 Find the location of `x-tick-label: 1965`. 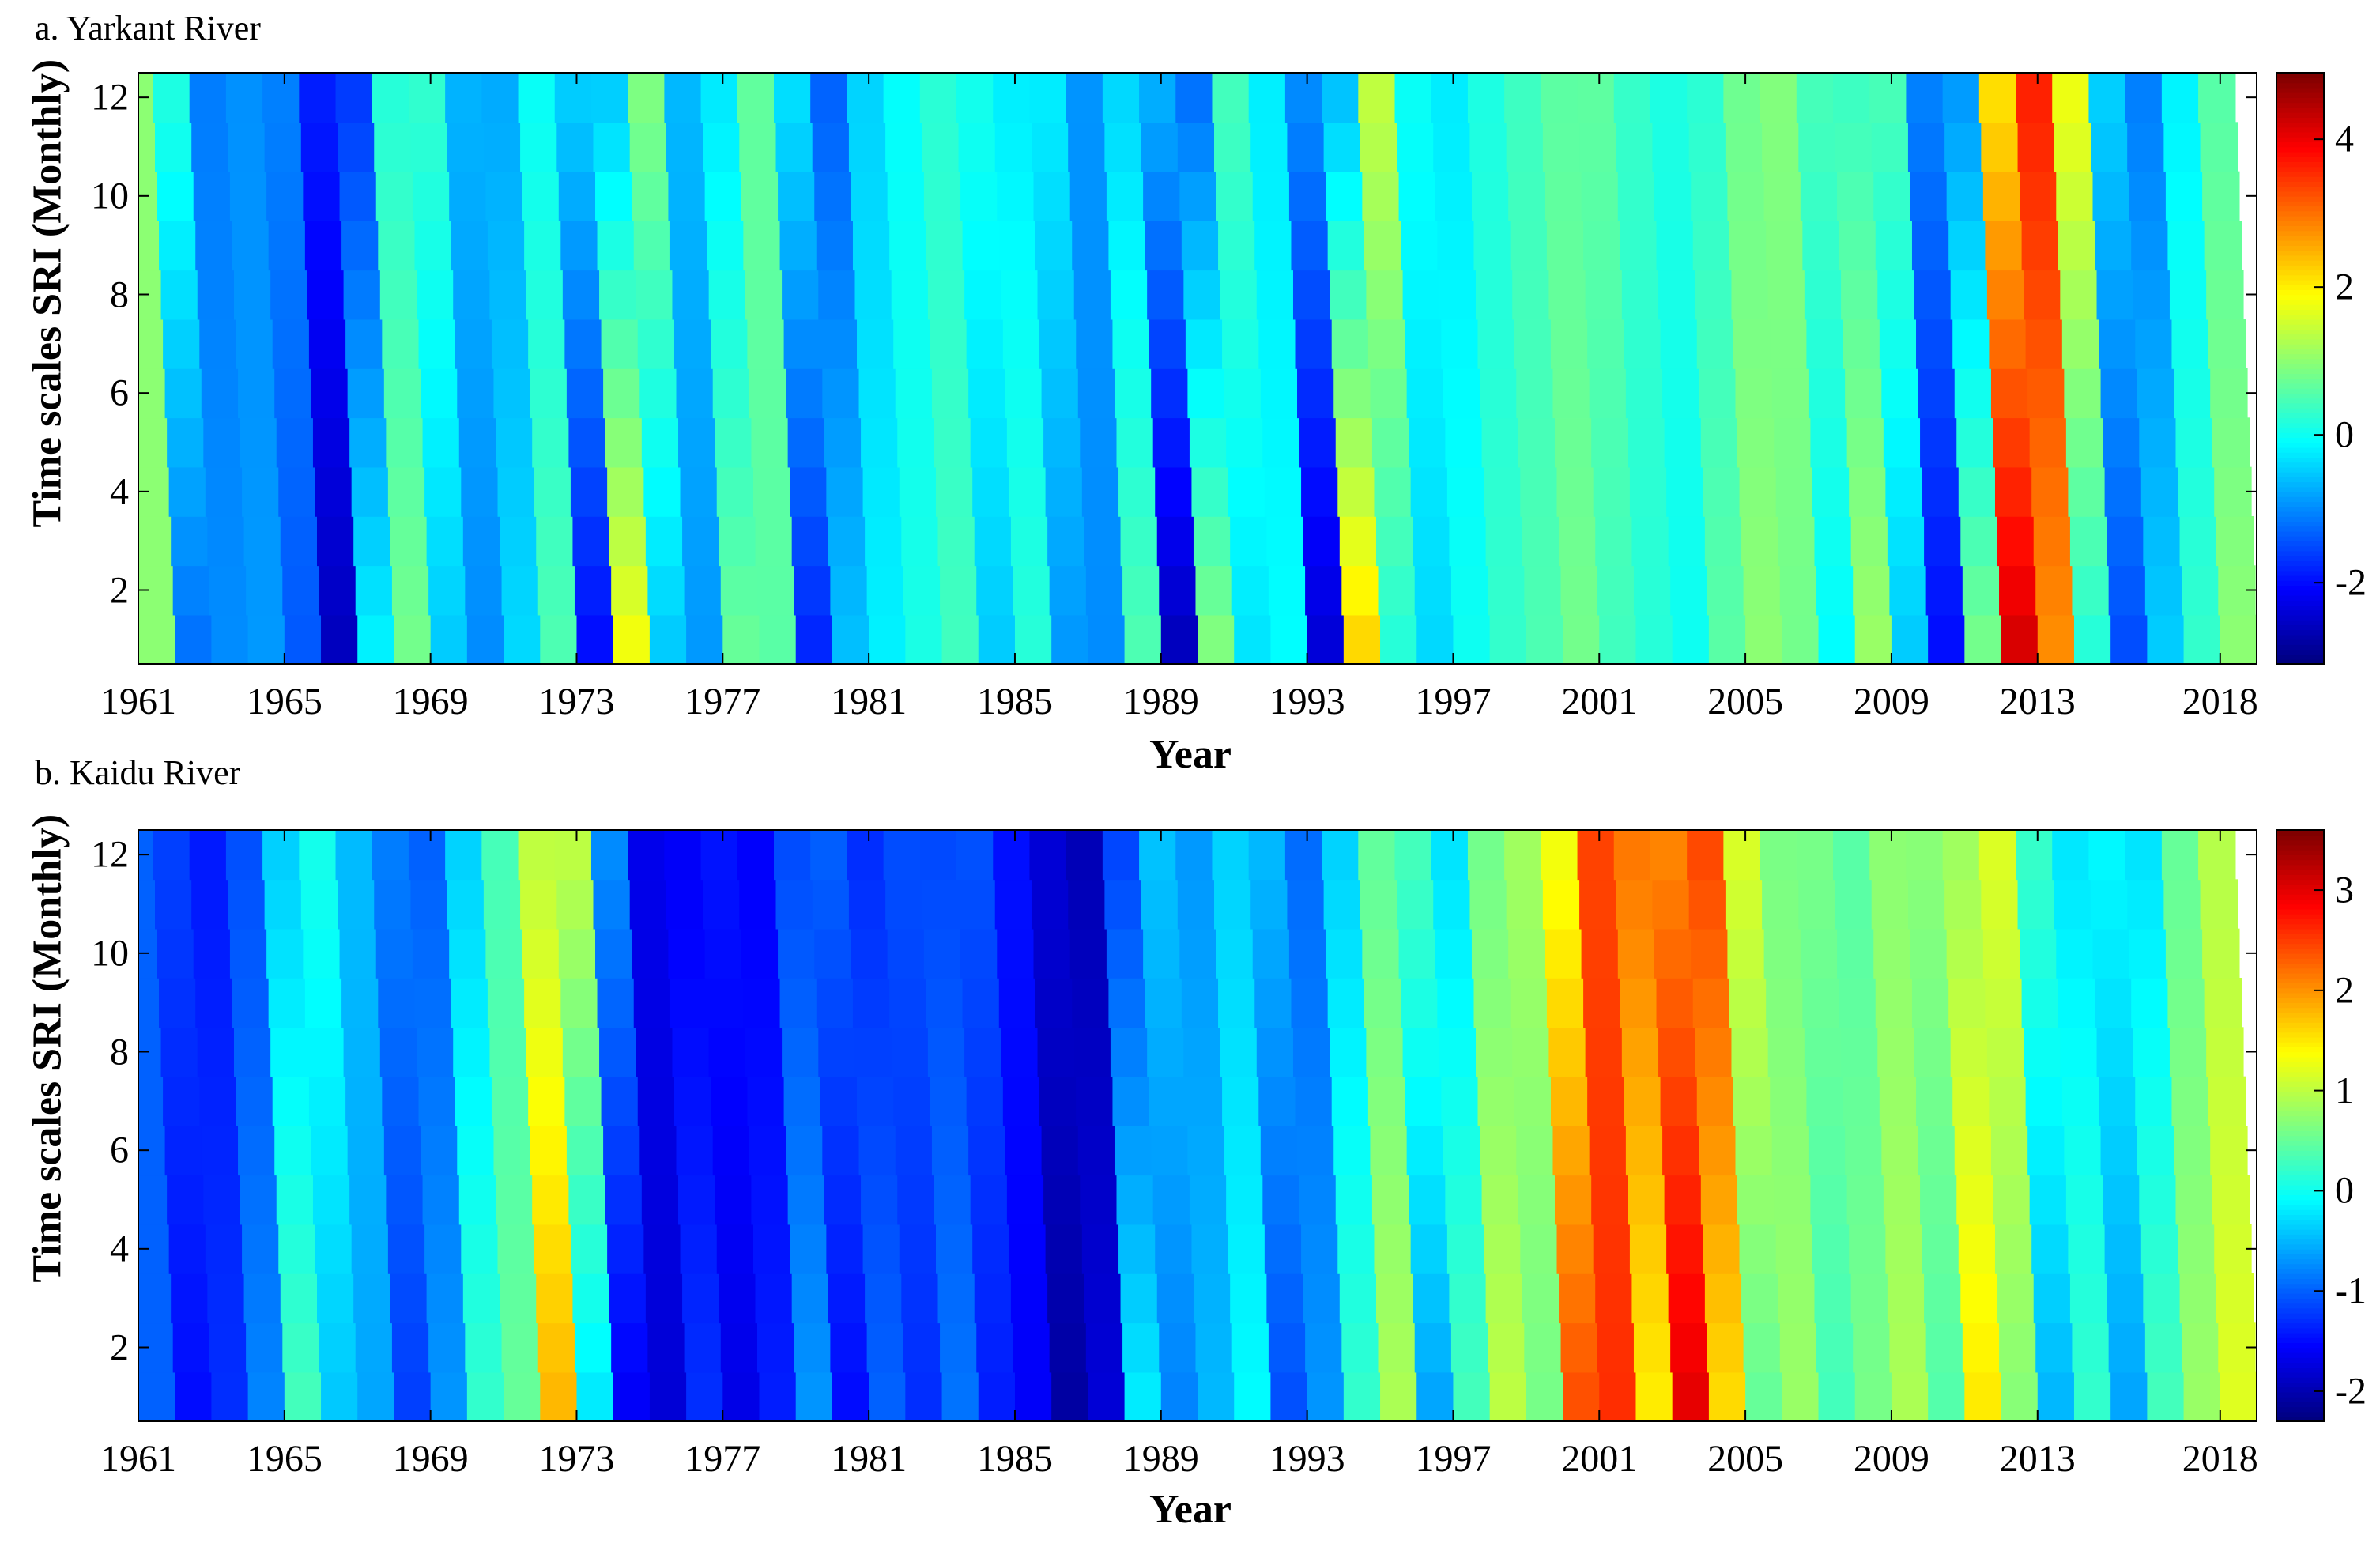

x-tick-label: 1965 is located at coordinates (284, 701).